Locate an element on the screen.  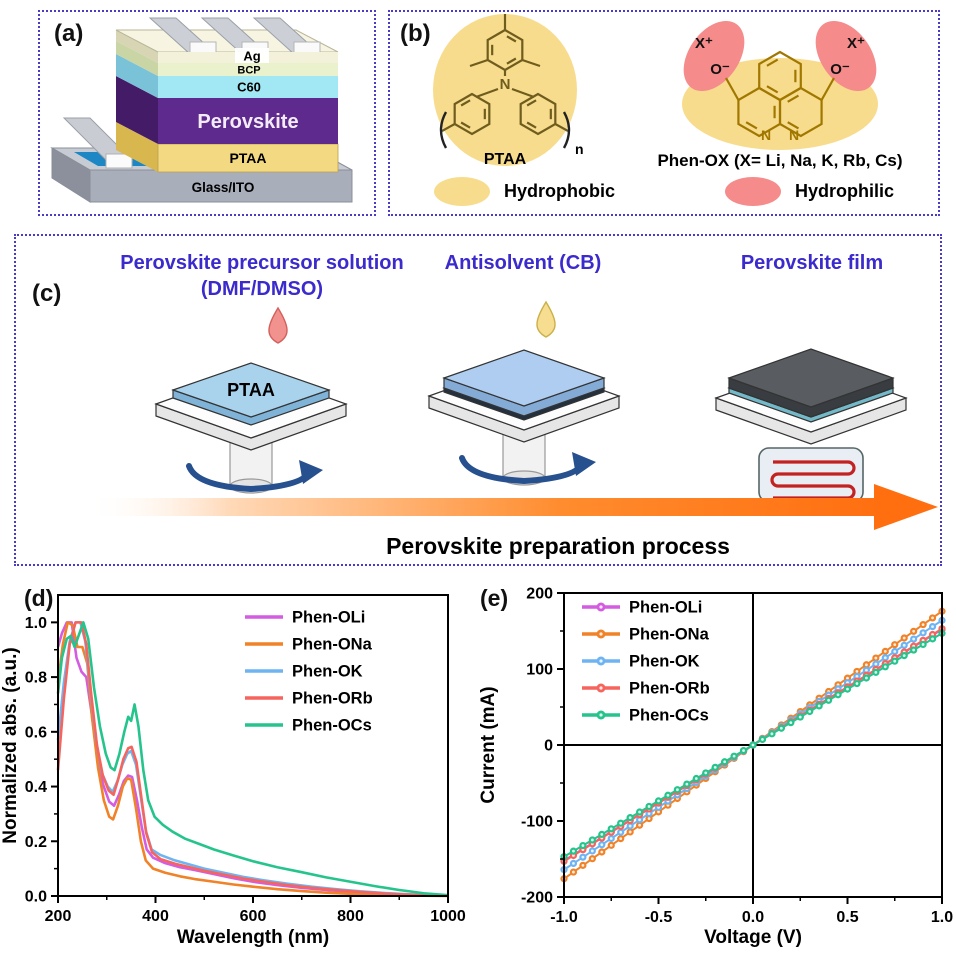
svg-text: 800 is located at coordinates (350, 916).